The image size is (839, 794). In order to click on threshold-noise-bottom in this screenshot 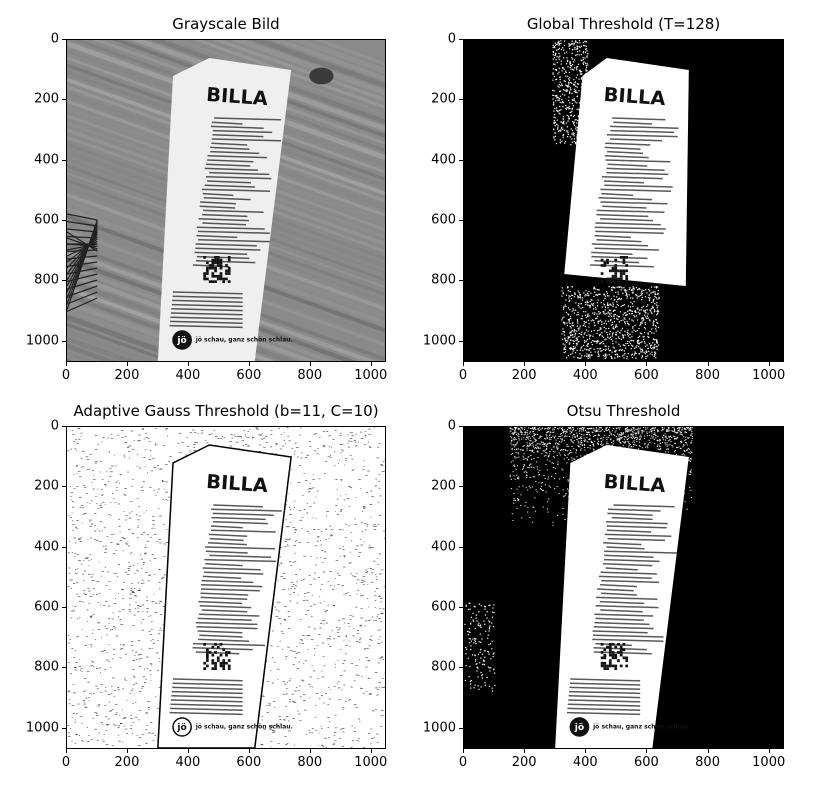, I will do `click(610, 323)`.